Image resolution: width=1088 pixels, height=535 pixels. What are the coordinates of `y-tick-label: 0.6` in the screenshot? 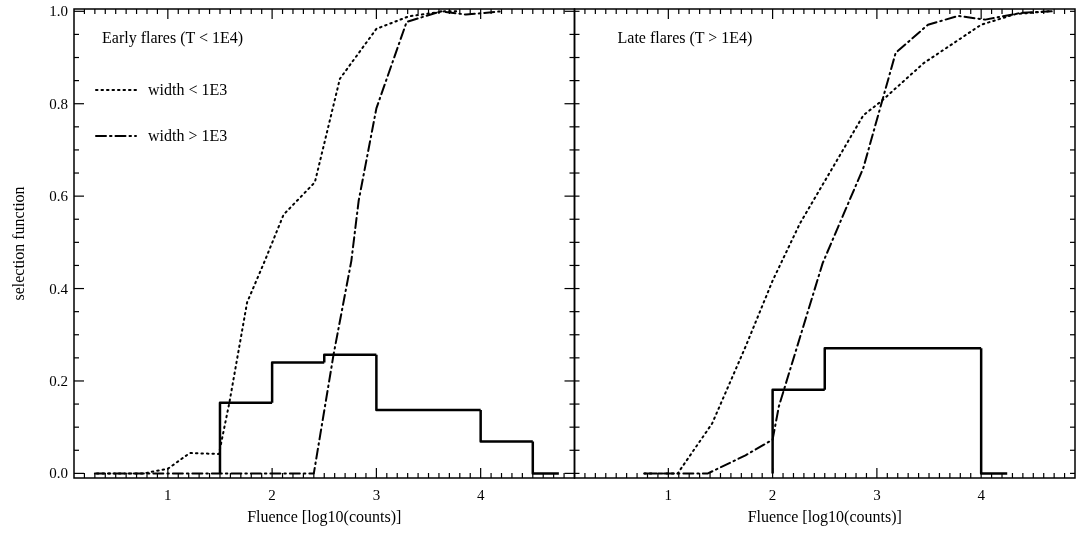 It's located at (59, 196).